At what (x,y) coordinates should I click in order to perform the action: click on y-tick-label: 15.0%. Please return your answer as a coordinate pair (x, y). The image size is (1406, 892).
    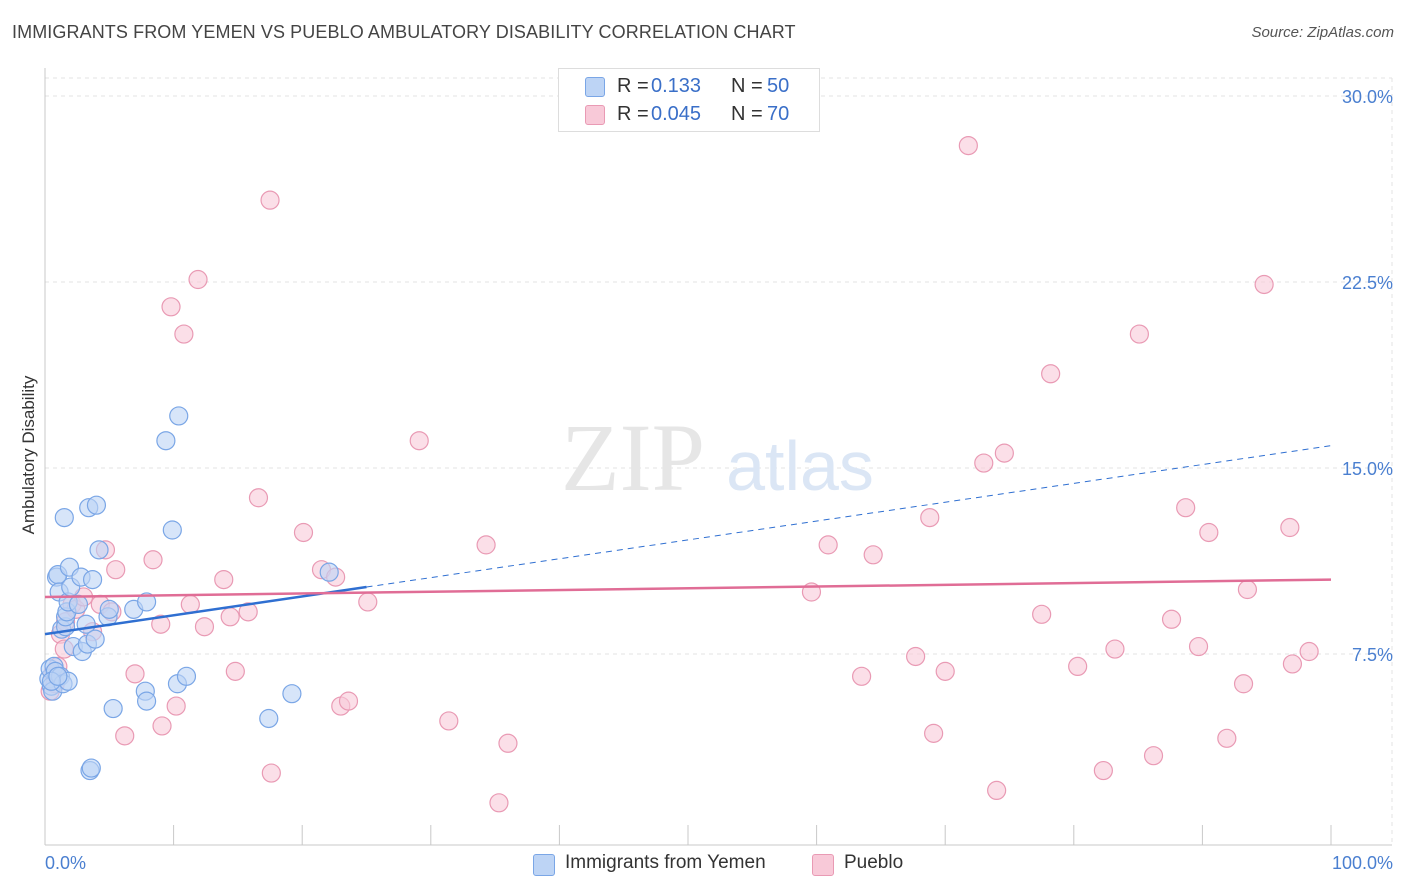
    Looking at the image, I should click on (1367, 469).